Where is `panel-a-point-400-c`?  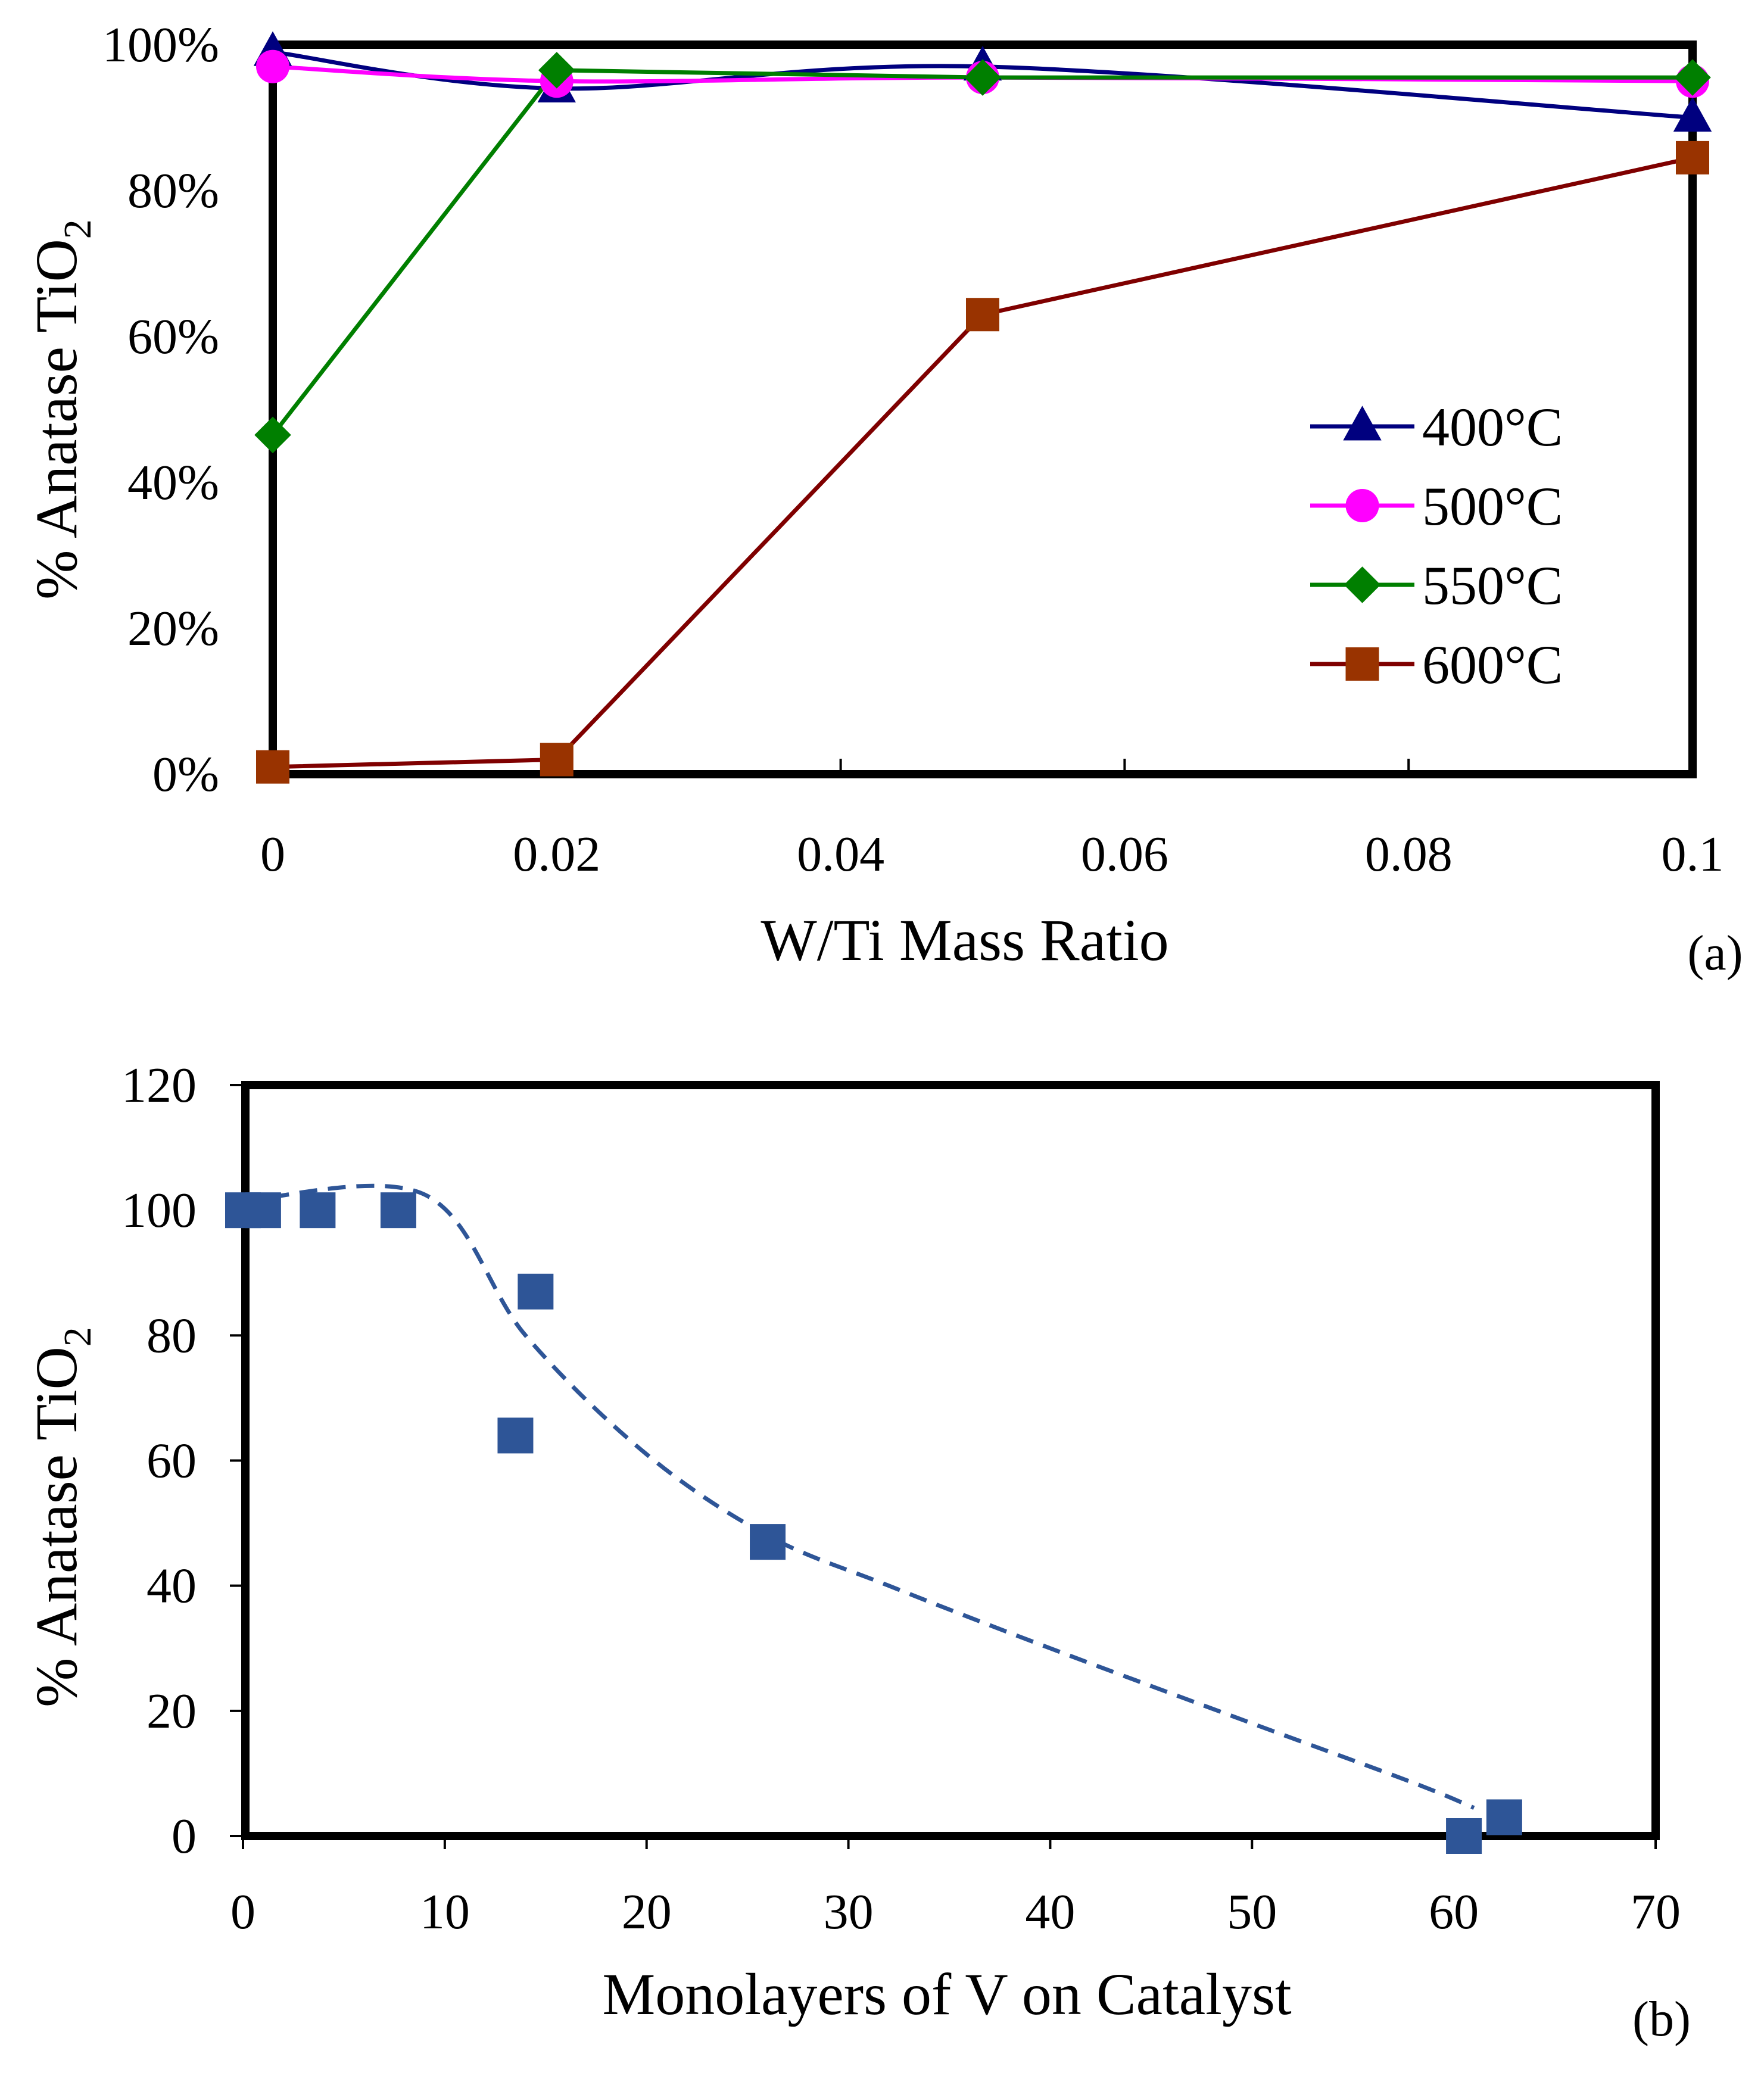
panel-a-point-400-c is located at coordinates (1692, 114).